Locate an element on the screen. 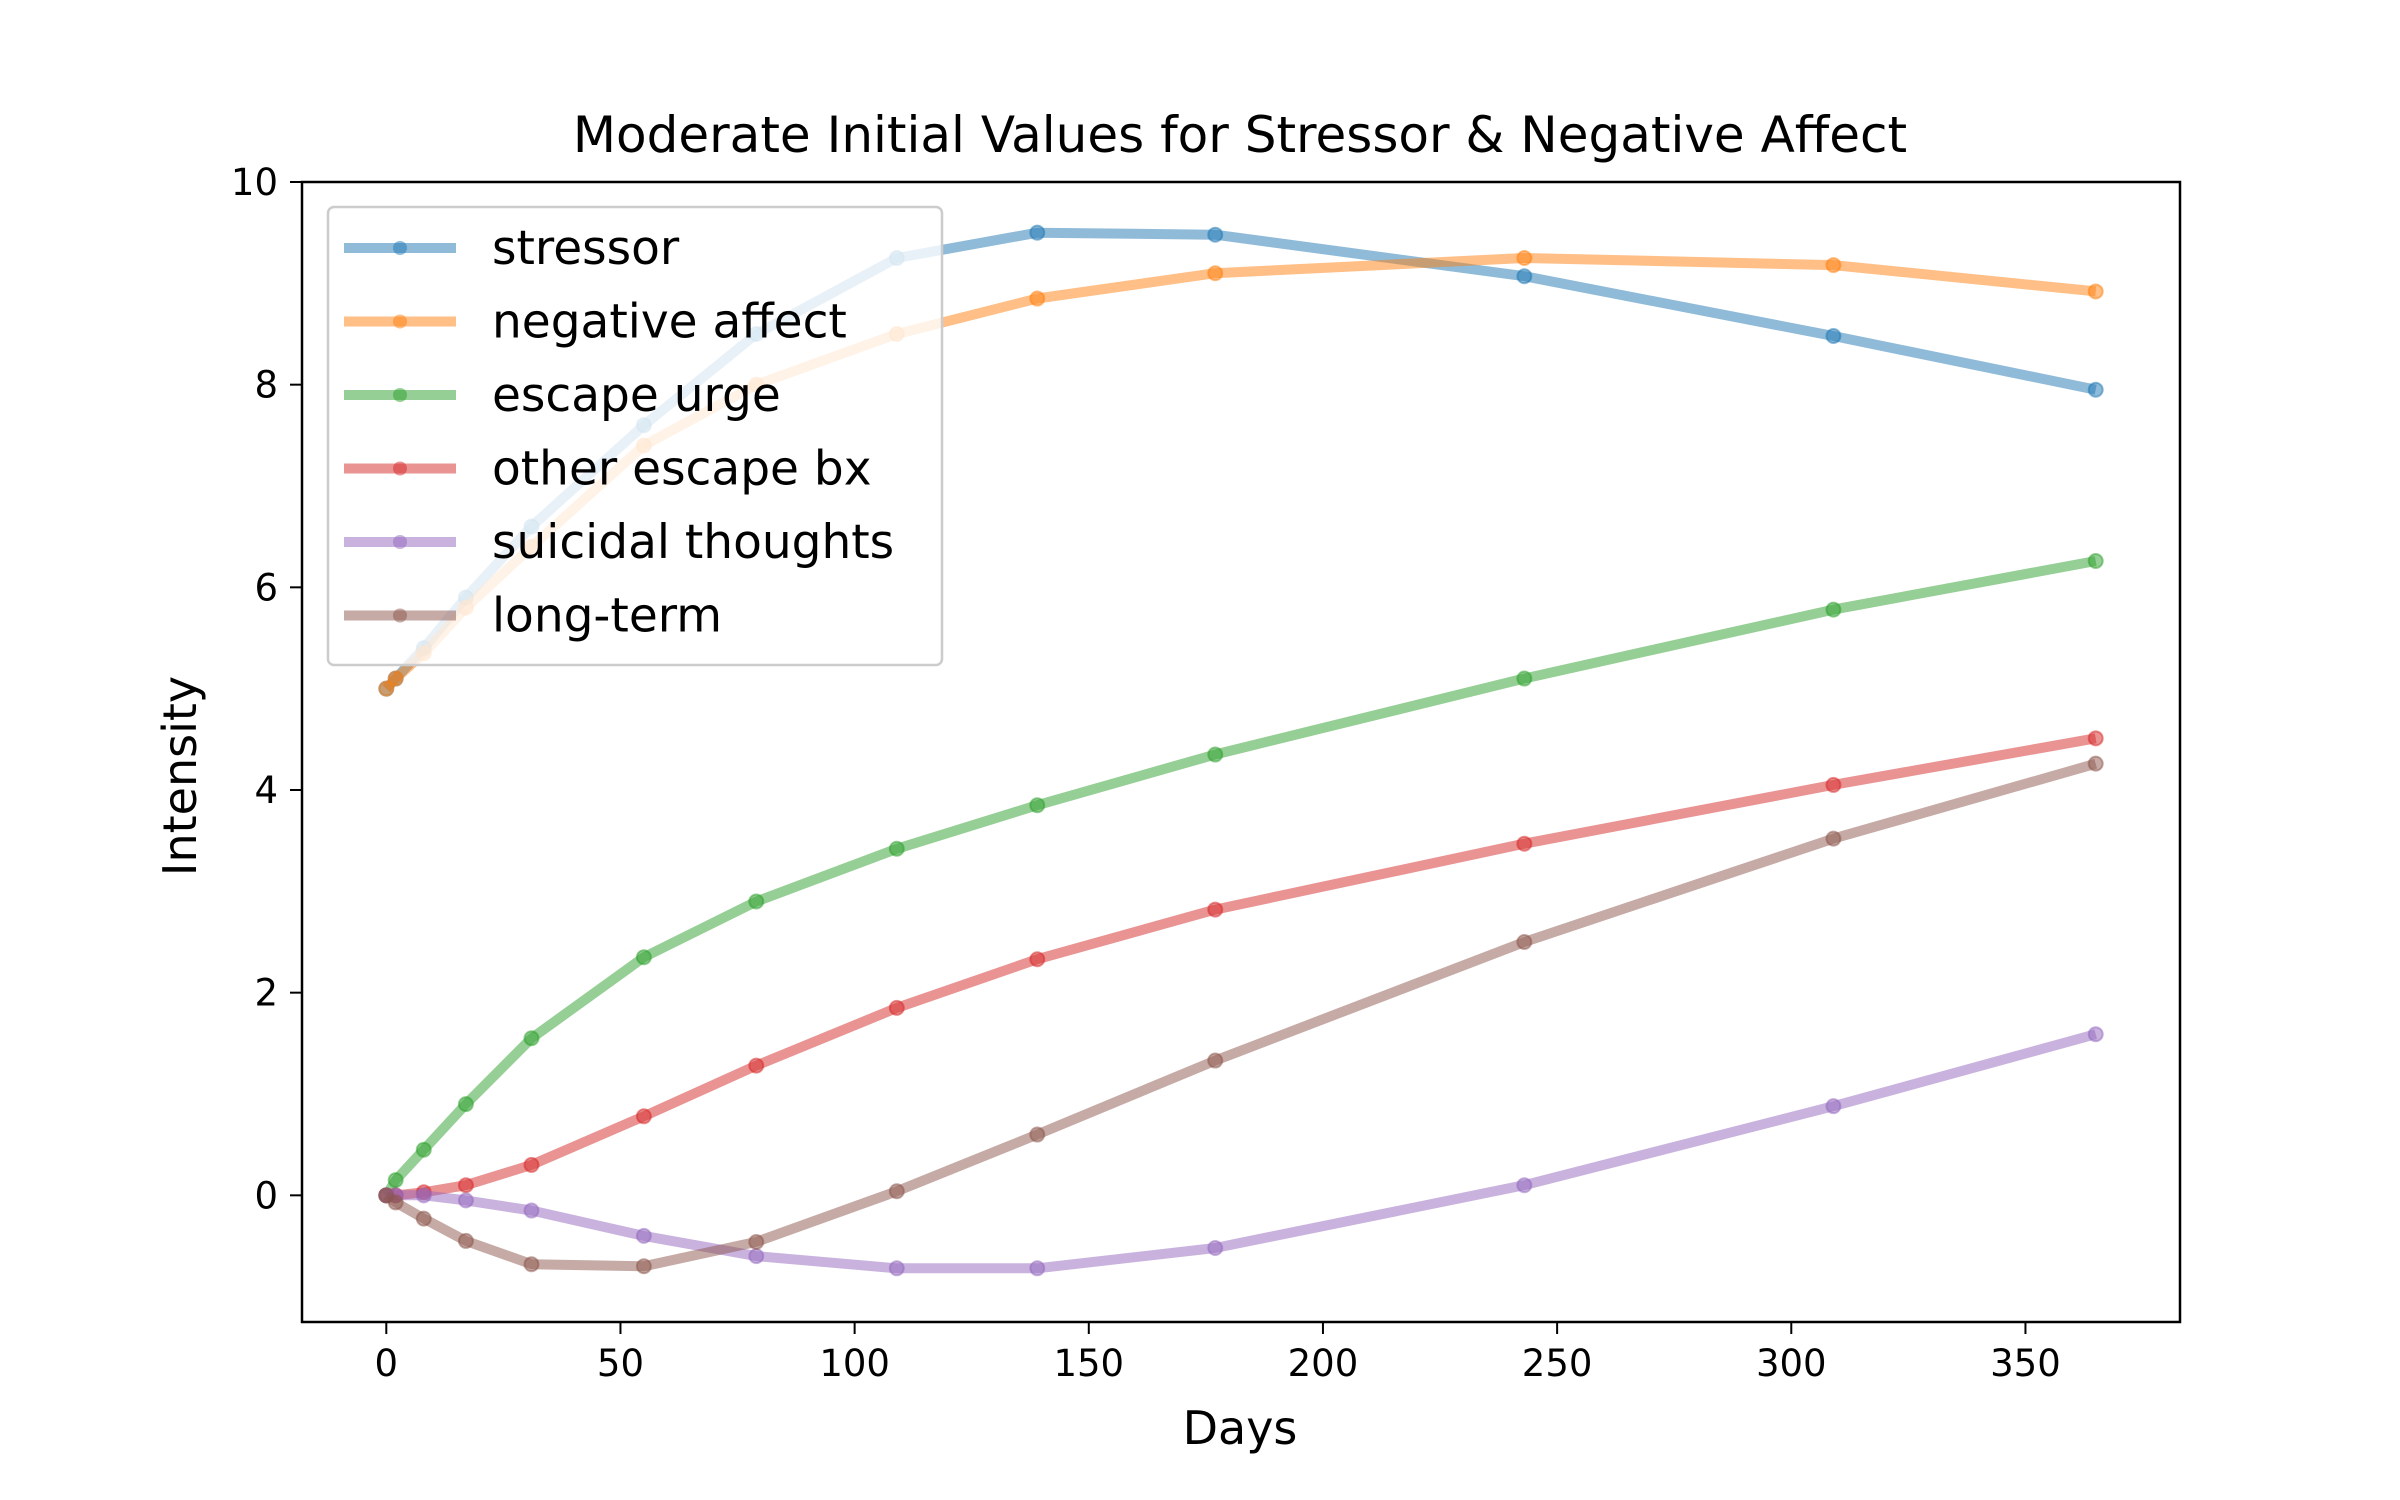 The image size is (2400, 1500). y-tick-label: 0 is located at coordinates (266, 1195).